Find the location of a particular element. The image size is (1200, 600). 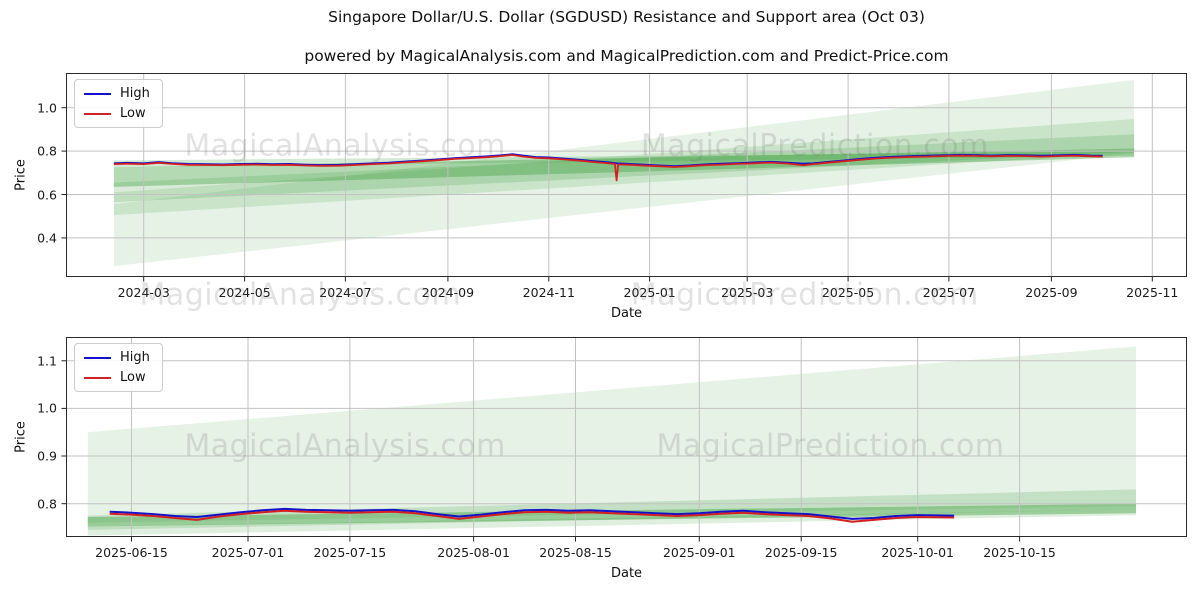

x-tick-label: 2025-09-01 is located at coordinates (699, 552).